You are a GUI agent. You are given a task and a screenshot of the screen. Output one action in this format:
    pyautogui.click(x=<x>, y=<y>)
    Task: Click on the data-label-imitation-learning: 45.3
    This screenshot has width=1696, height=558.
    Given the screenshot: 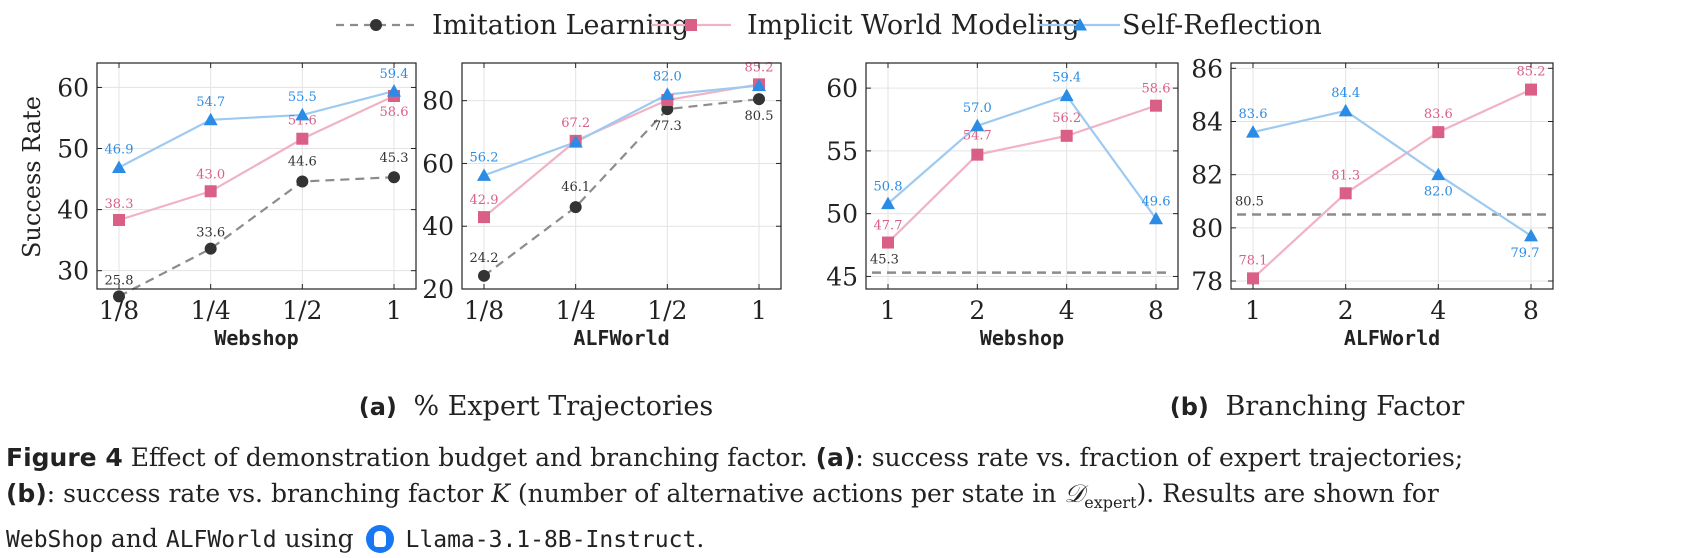 What is the action you would take?
    pyautogui.click(x=394, y=158)
    